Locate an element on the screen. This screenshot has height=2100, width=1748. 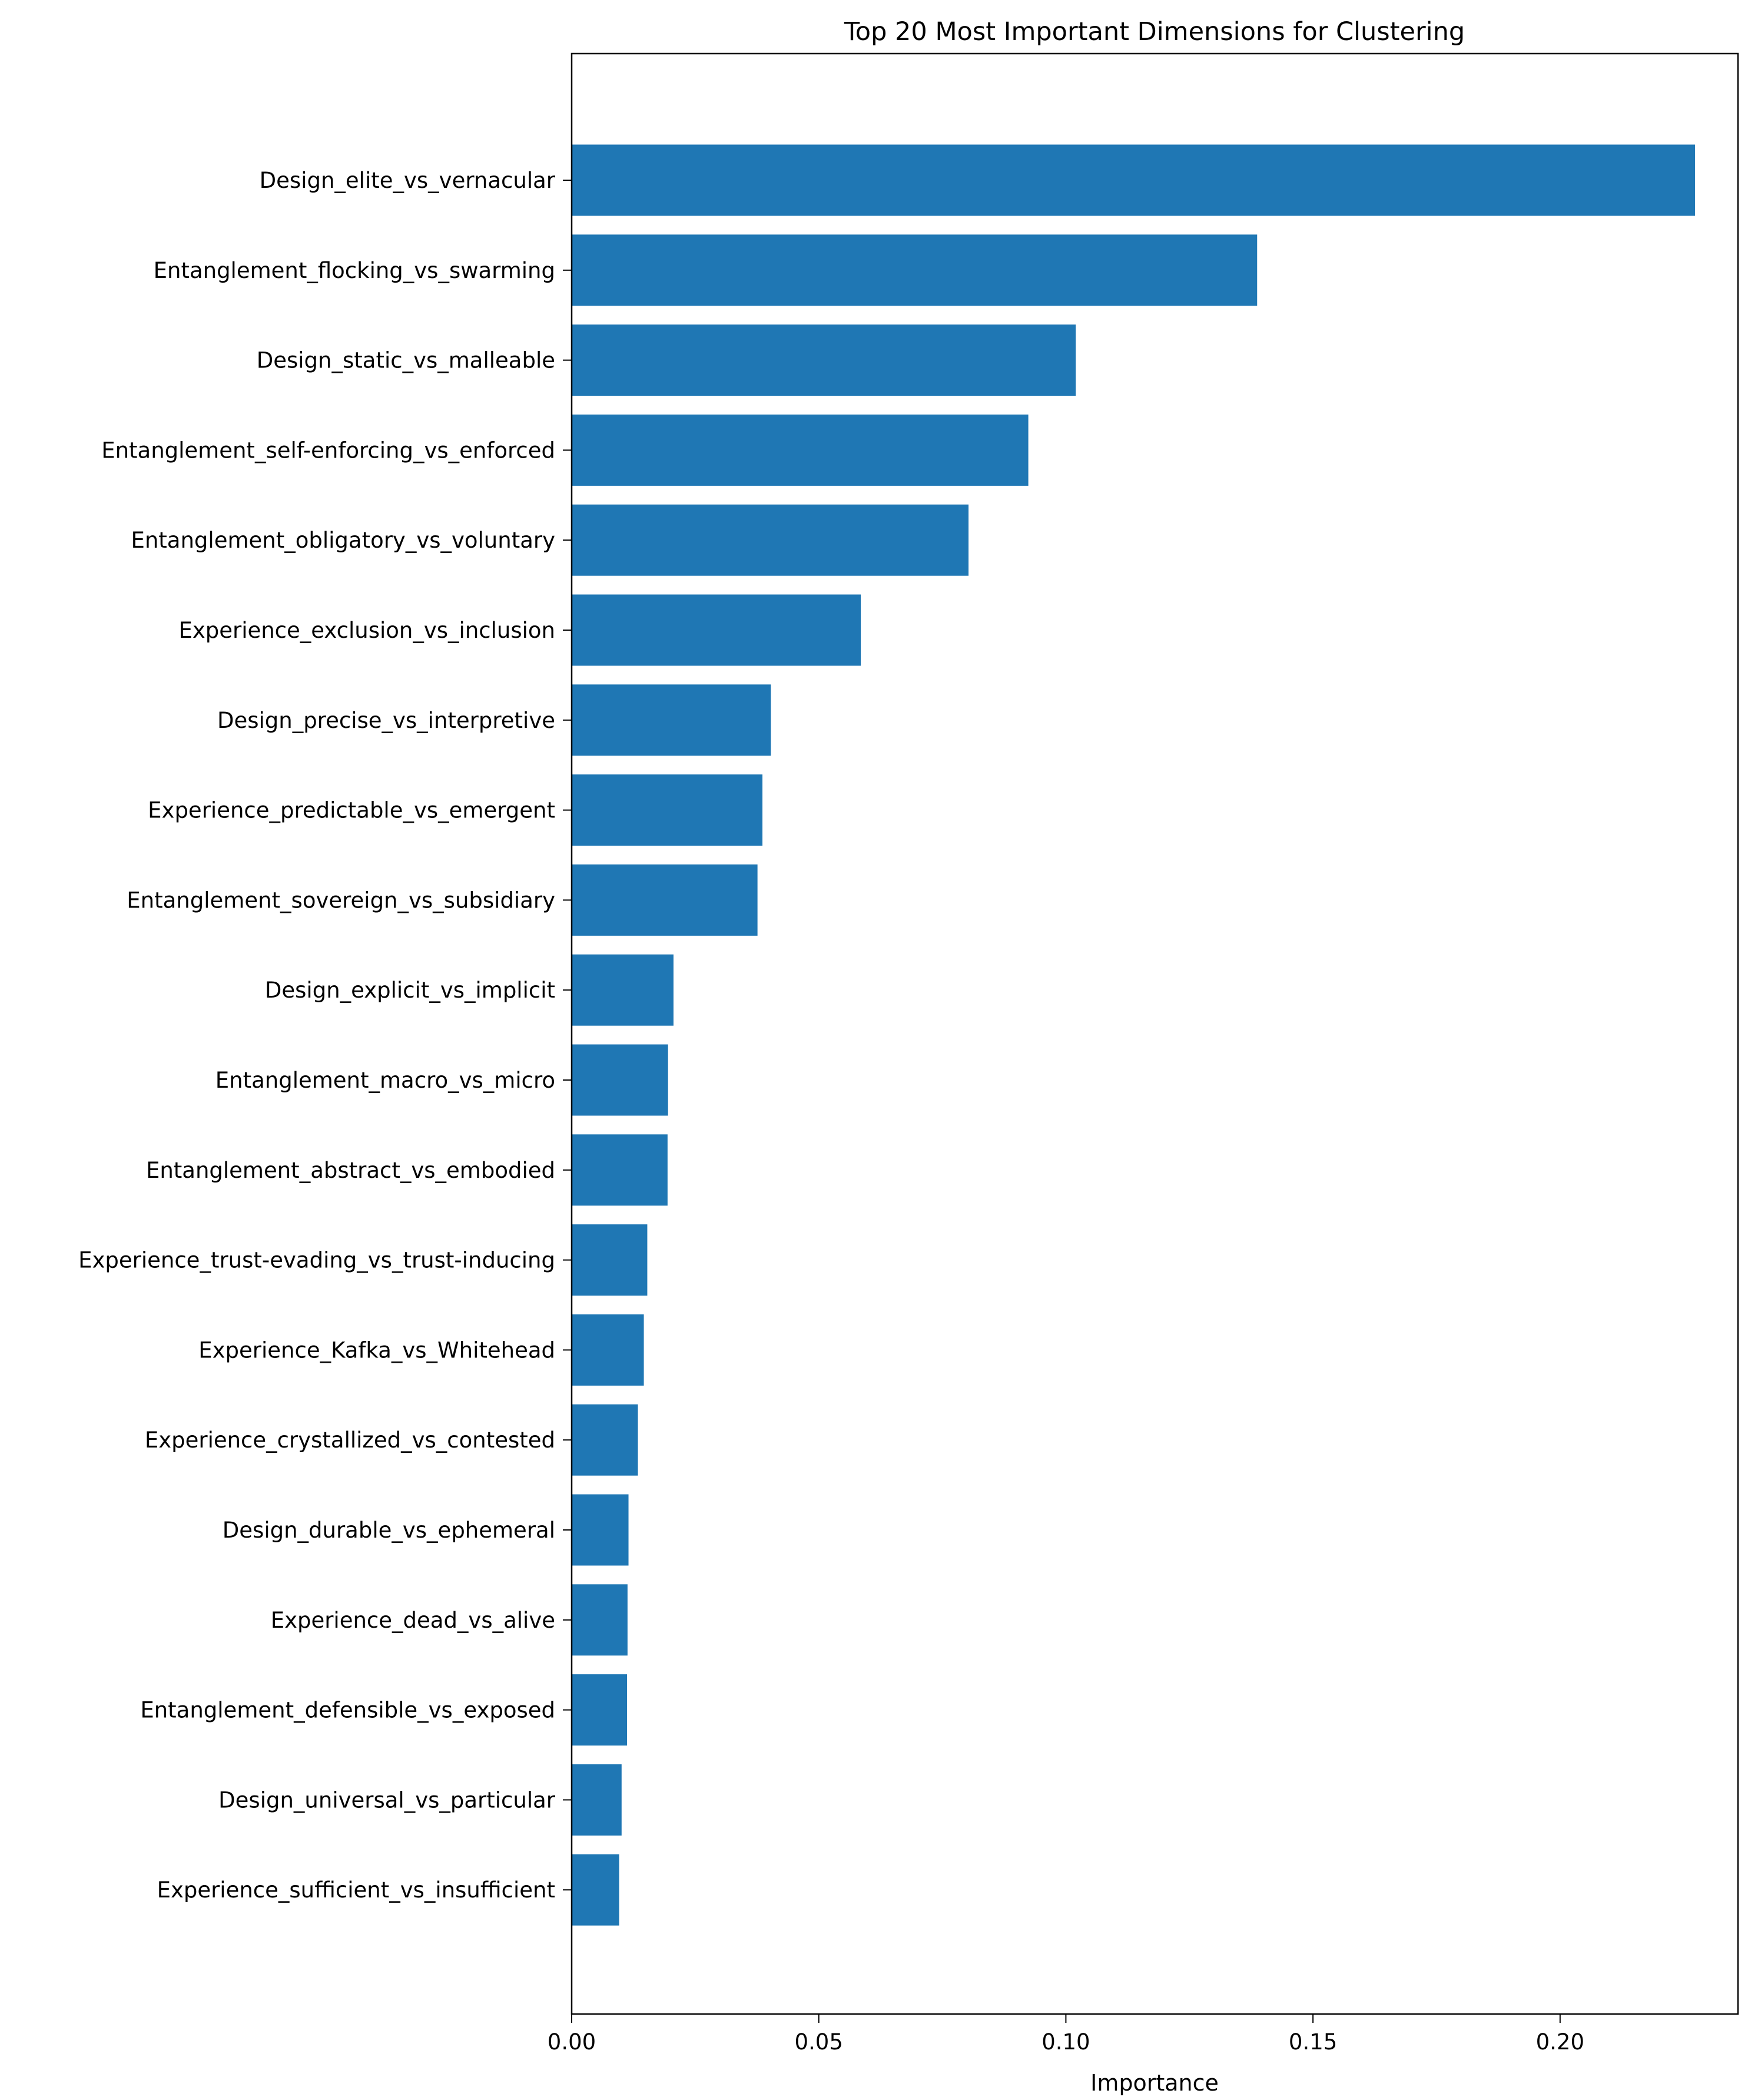
y-tick-label: Entanglement_obligatory_vs_voluntary is located at coordinates (343, 540).